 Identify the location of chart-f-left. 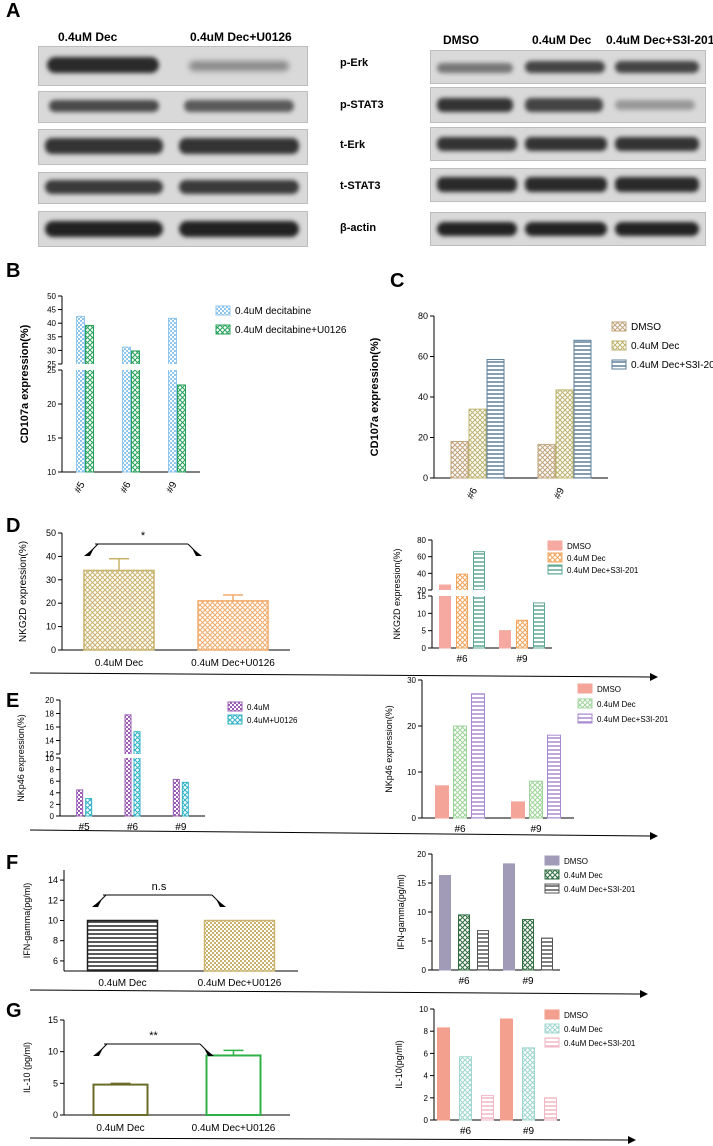
(179, 921).